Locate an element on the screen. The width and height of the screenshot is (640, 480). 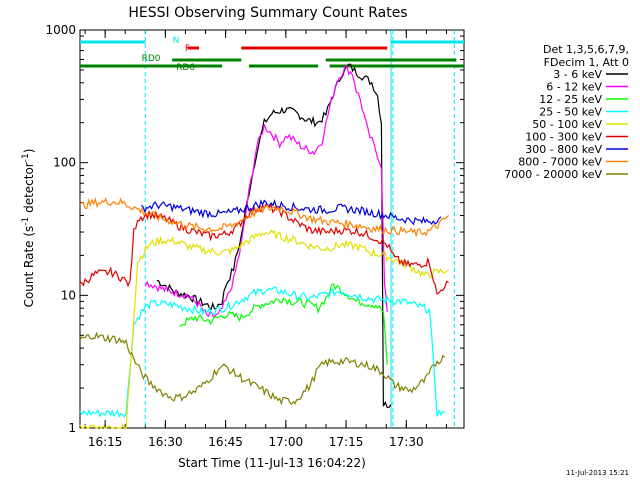
x-tick-label: 17:15 is located at coordinates (346, 442).